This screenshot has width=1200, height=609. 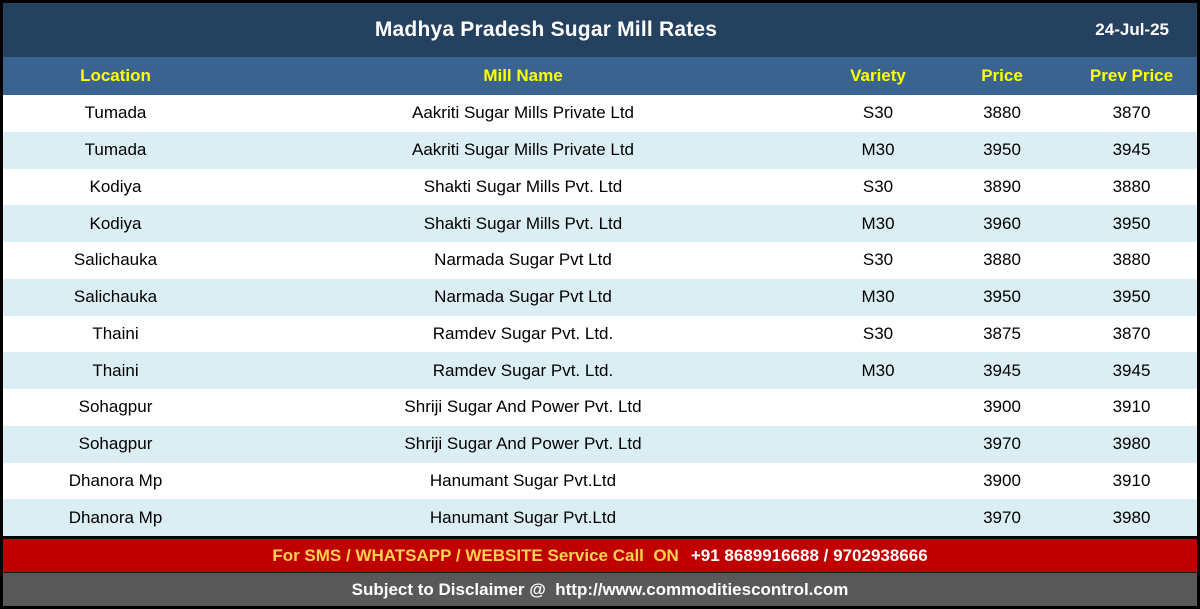 I want to click on cell-price: 3960, so click(x=1002, y=223).